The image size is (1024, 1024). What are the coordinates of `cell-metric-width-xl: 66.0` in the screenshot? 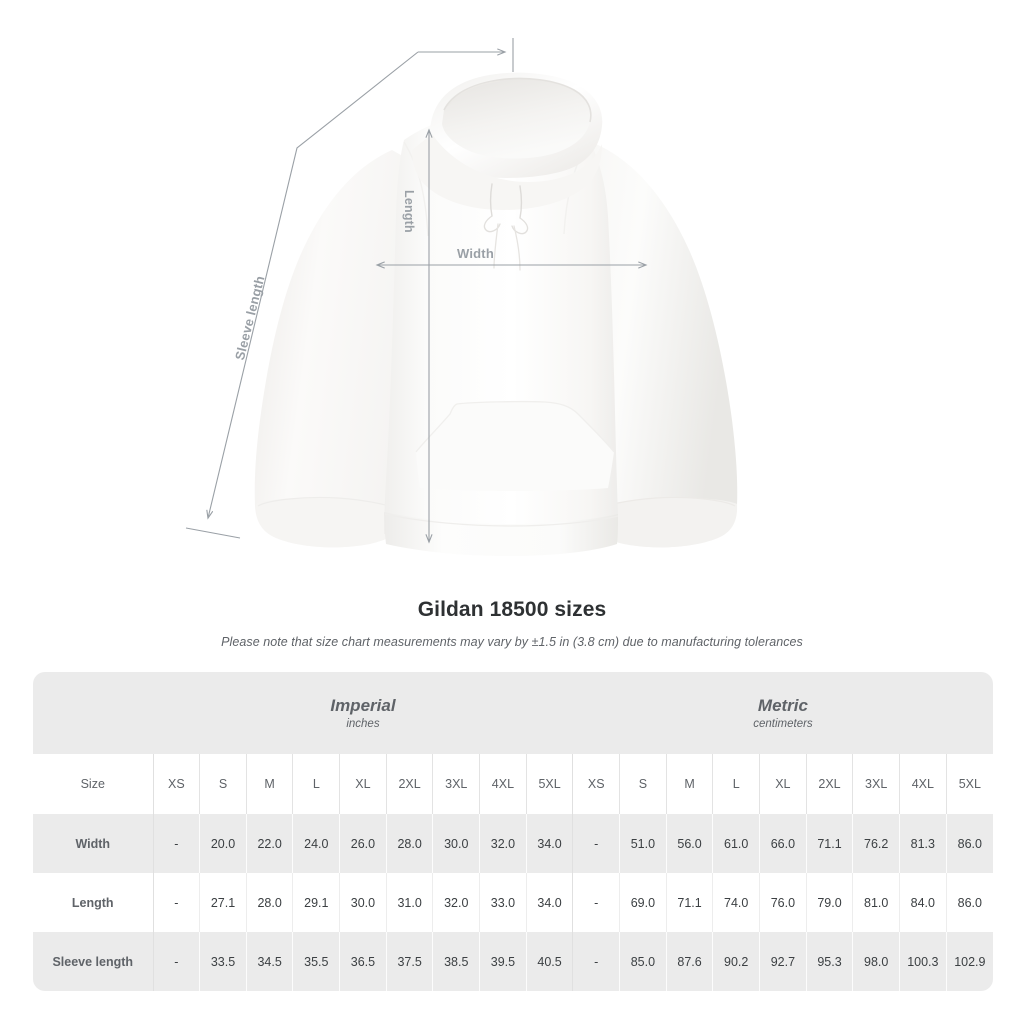 It's located at (783, 843).